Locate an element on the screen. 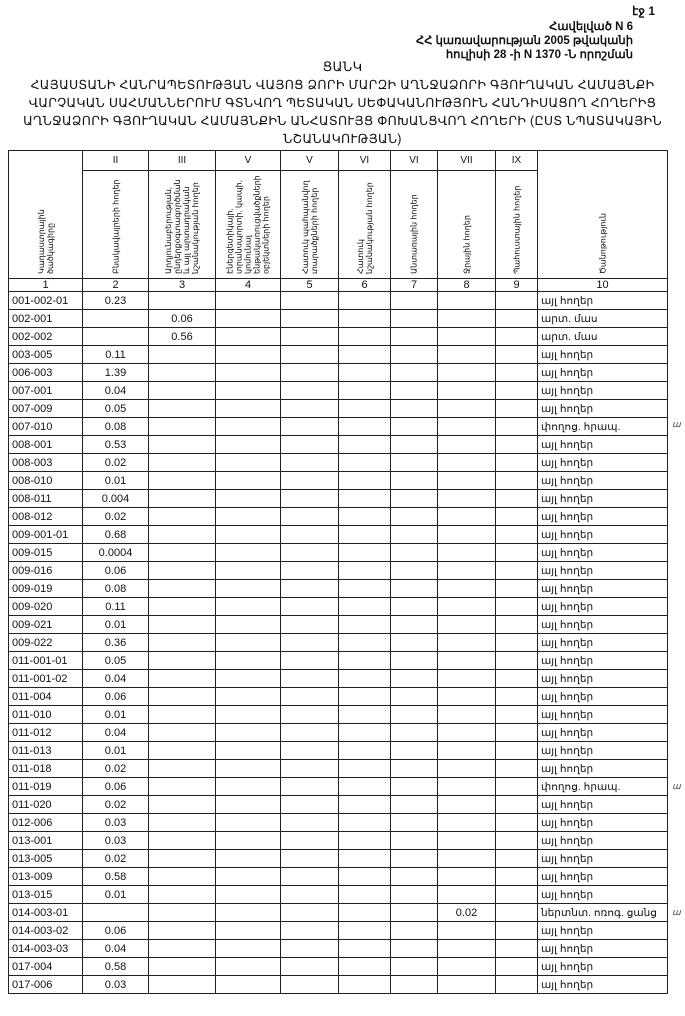 The width and height of the screenshot is (685, 1016). cadastral-code-cell: 011-018 is located at coordinates (45, 768).